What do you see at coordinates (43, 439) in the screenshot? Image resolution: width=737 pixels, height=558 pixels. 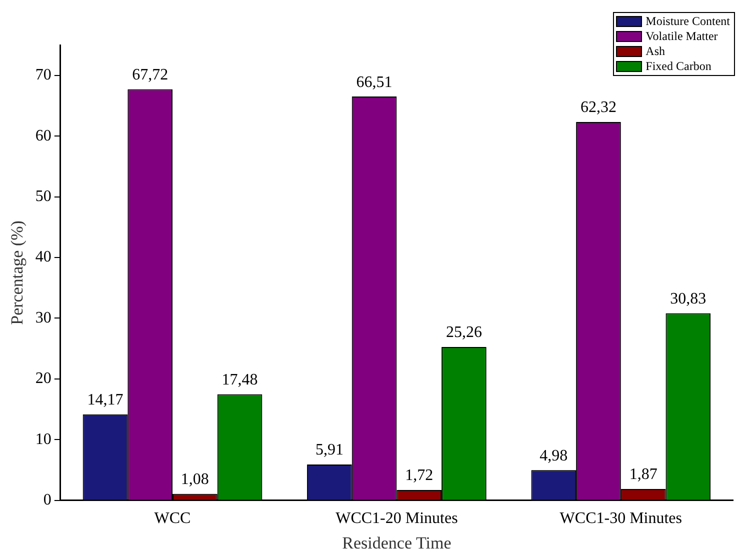 I see `y-tick-label: 10` at bounding box center [43, 439].